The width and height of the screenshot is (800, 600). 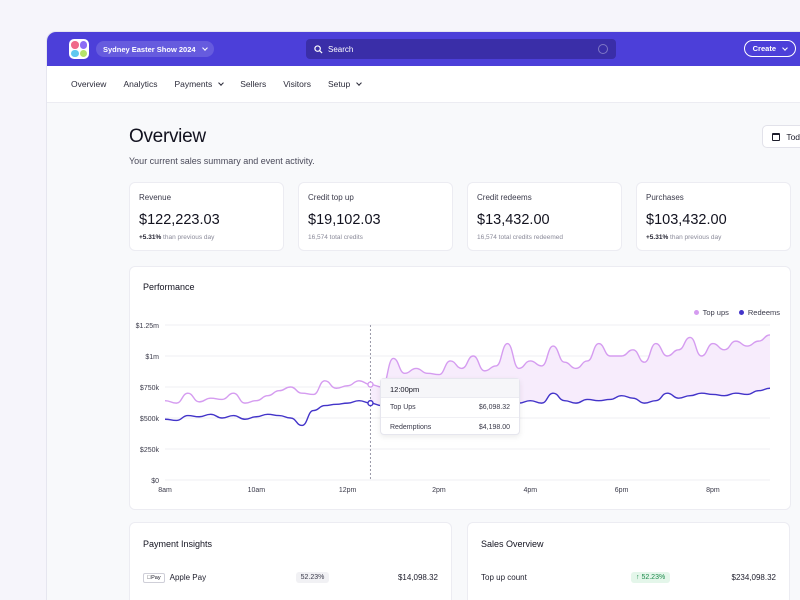 I want to click on card-value: $13,432.00, so click(x=513, y=220).